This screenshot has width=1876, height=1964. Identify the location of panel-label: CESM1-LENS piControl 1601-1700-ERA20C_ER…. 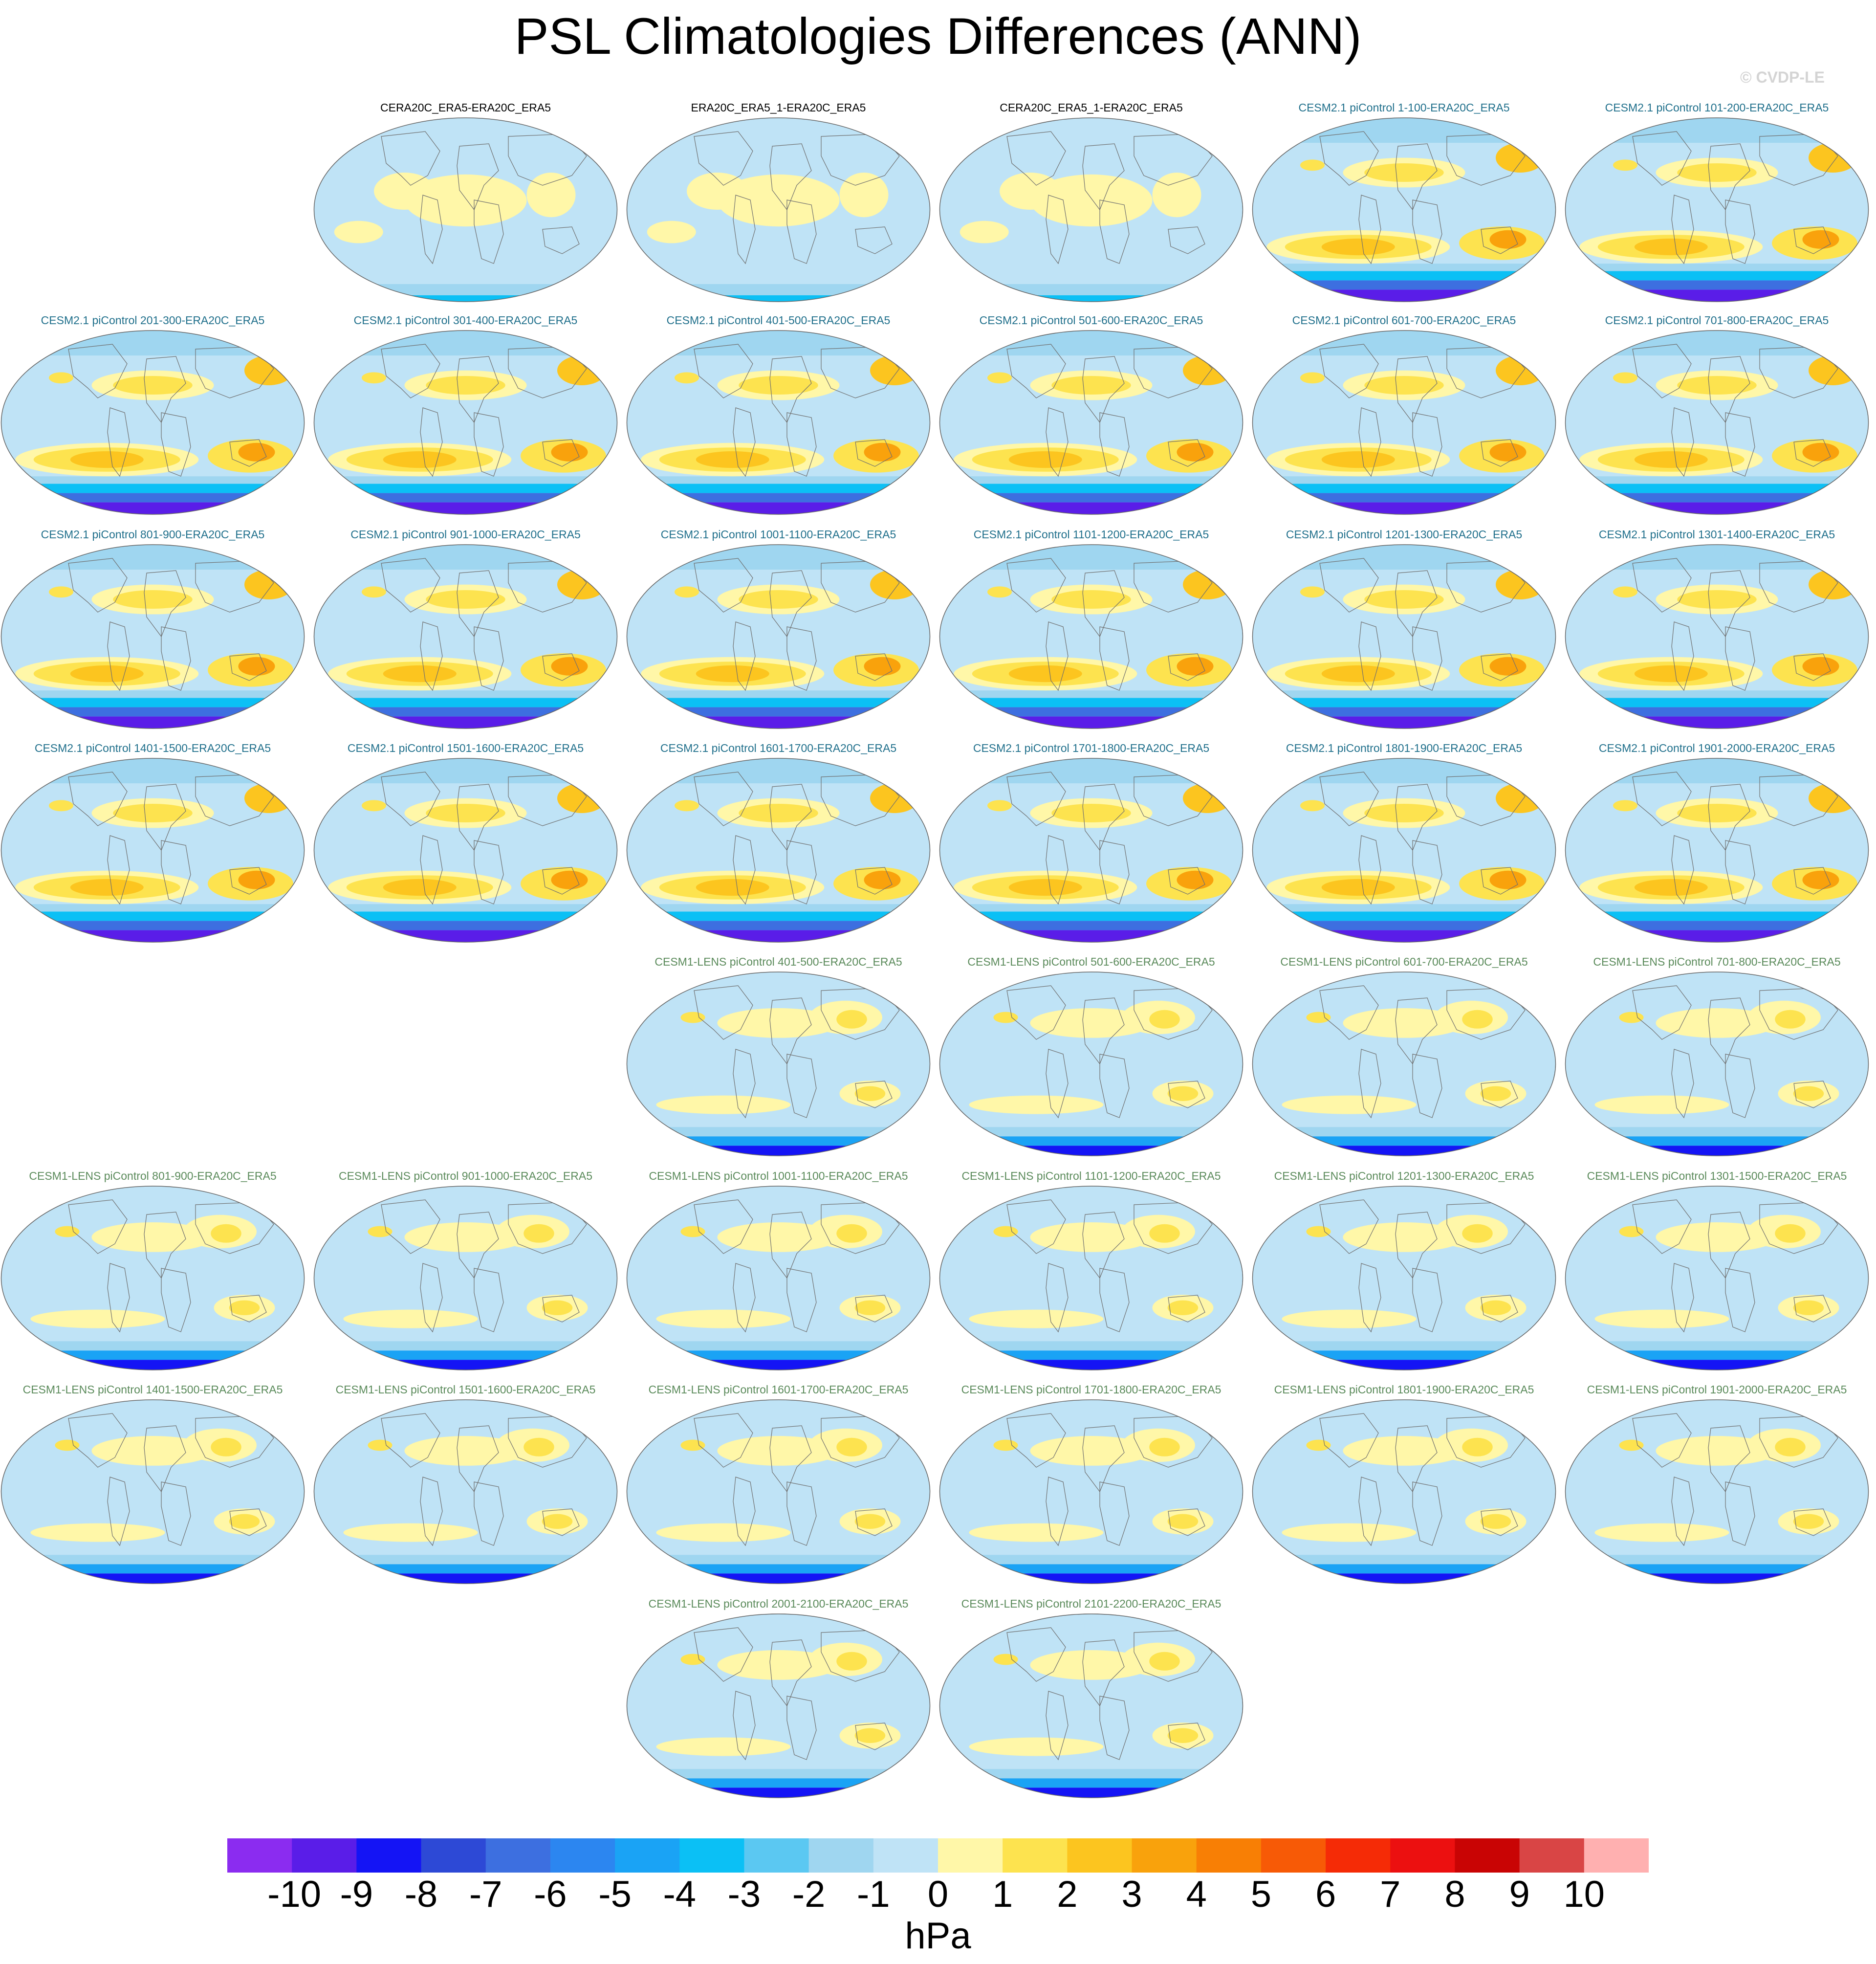
(778, 1389).